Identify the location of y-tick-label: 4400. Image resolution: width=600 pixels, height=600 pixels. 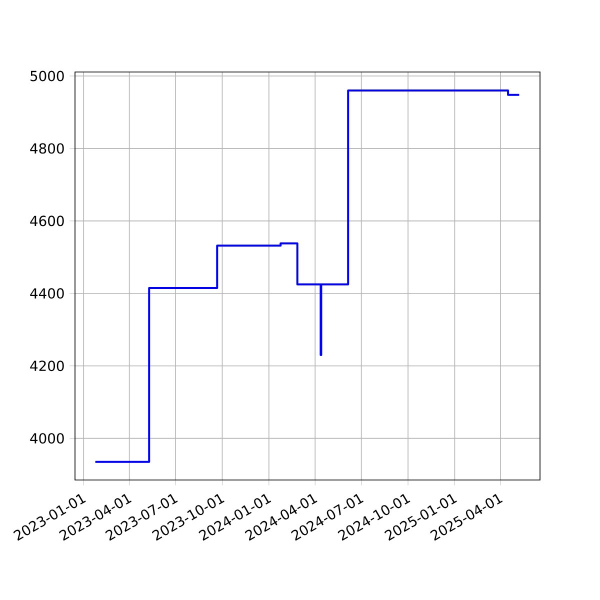
(47, 293).